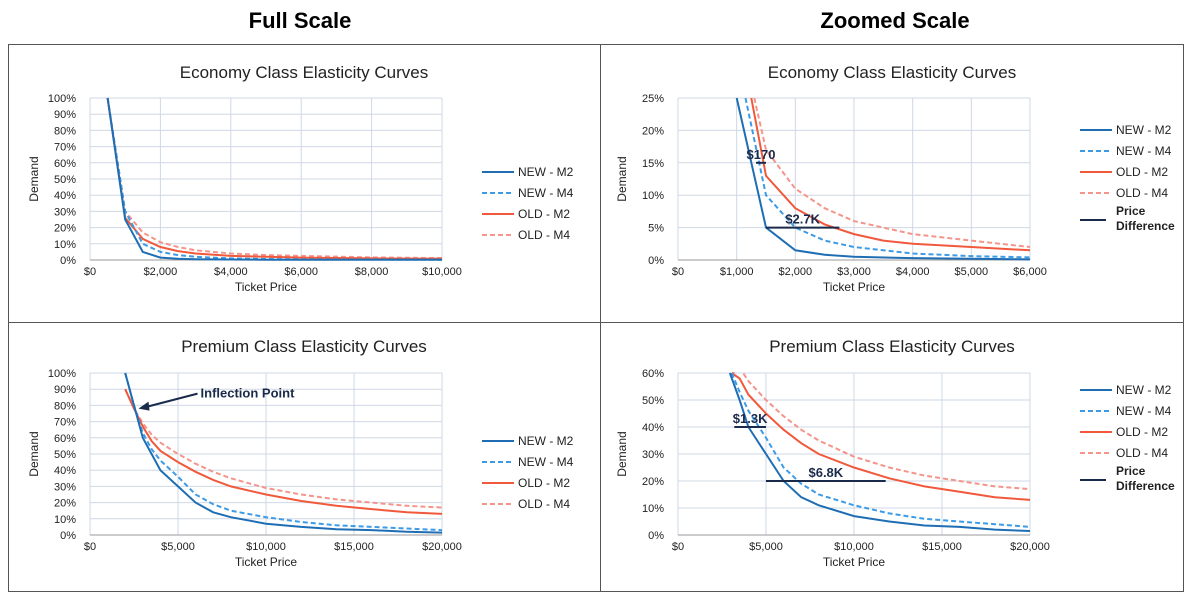  What do you see at coordinates (170, 400) in the screenshot?
I see `annotation-arrow` at bounding box center [170, 400].